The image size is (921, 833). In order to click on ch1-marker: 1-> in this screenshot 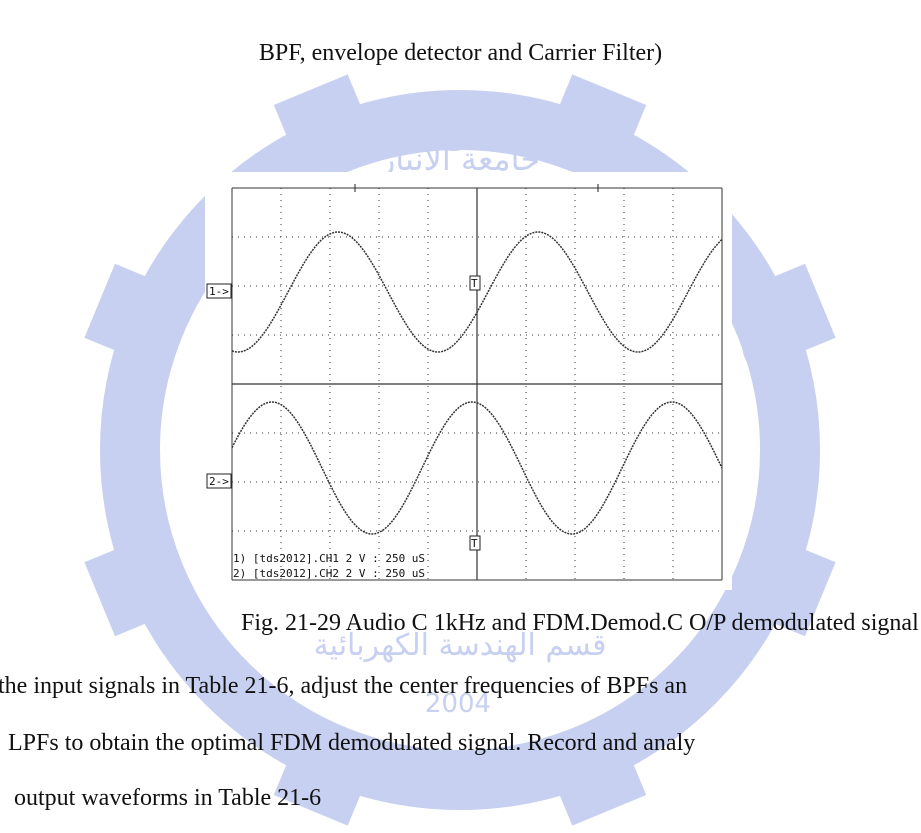, I will do `click(219, 291)`.